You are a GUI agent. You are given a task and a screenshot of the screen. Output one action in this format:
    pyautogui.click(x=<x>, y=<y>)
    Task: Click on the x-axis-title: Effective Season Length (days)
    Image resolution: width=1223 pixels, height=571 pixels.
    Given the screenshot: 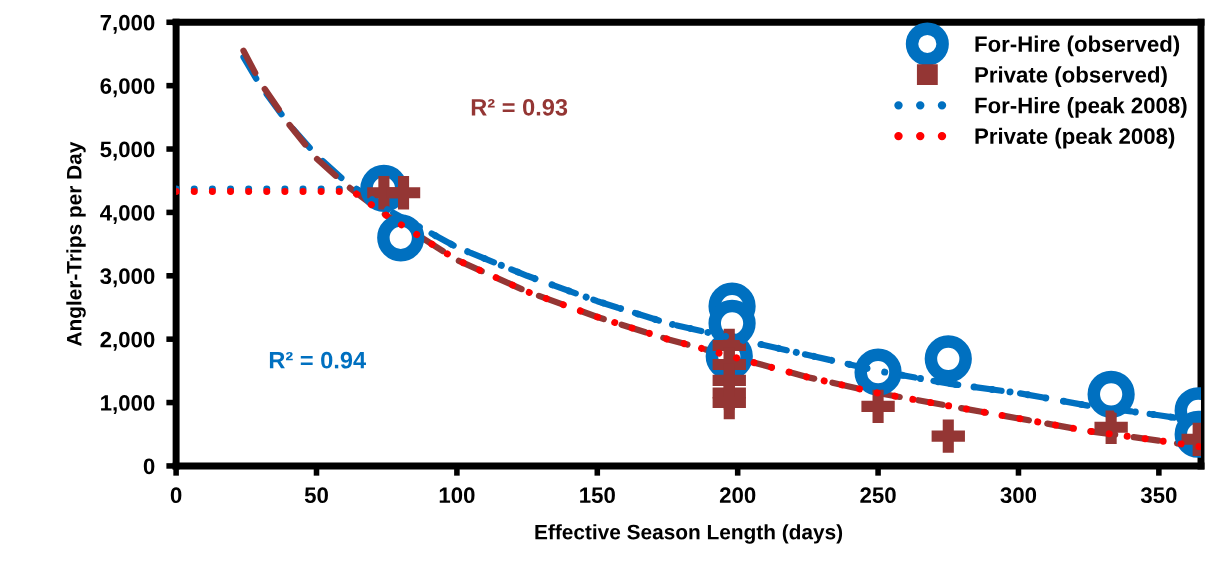 What is the action you would take?
    pyautogui.click(x=689, y=534)
    